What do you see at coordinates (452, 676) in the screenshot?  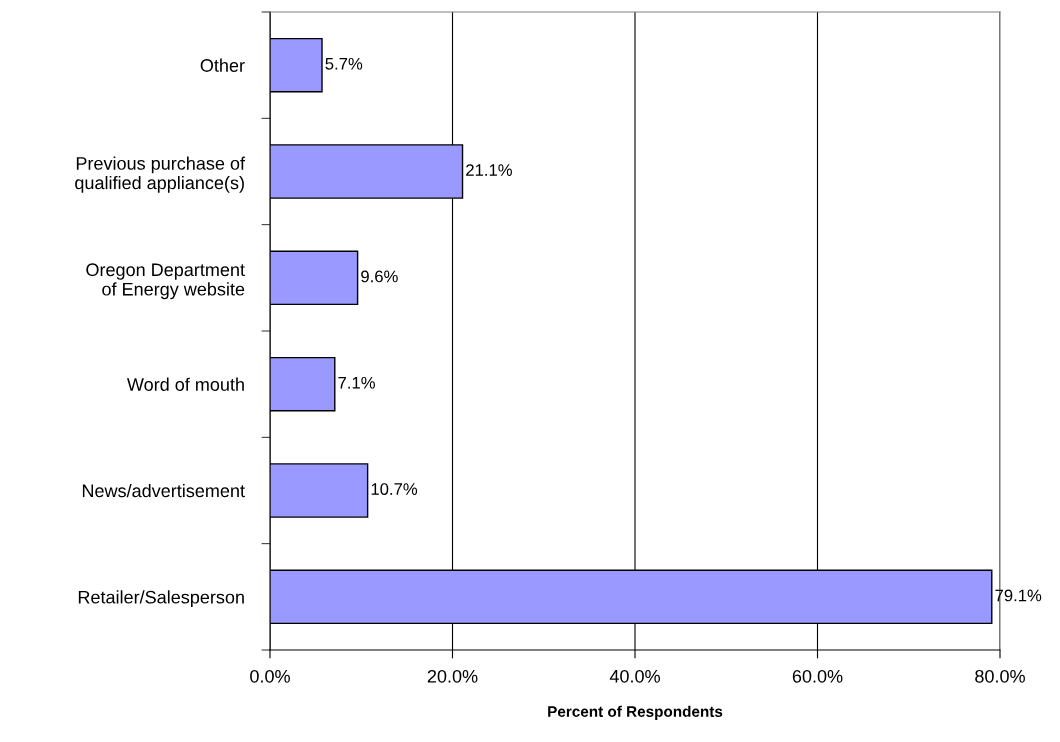 I see `x-tick-label: 20.0%` at bounding box center [452, 676].